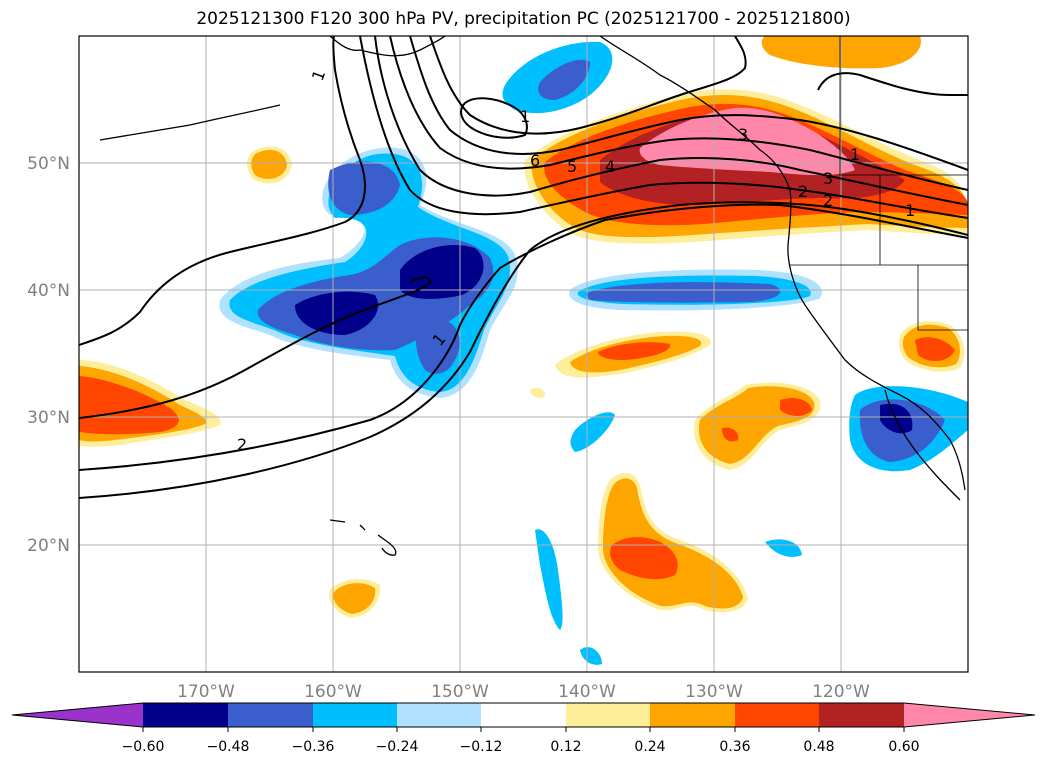  What do you see at coordinates (564, 79) in the screenshot?
I see `precip-neg-blue-north2` at bounding box center [564, 79].